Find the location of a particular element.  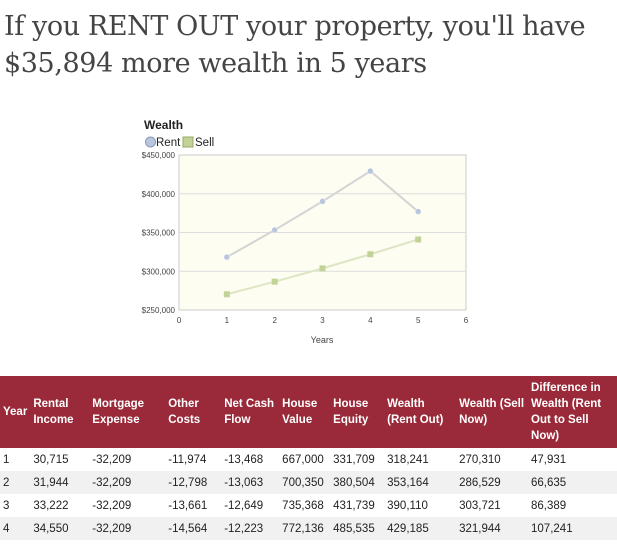

table-cell: 47,931 is located at coordinates (549, 459).